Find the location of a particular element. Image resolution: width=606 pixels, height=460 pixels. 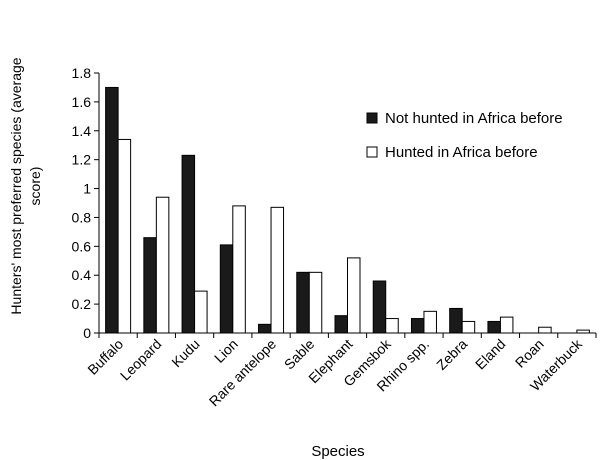

y-tick-label: 0.6 is located at coordinates (82, 246).